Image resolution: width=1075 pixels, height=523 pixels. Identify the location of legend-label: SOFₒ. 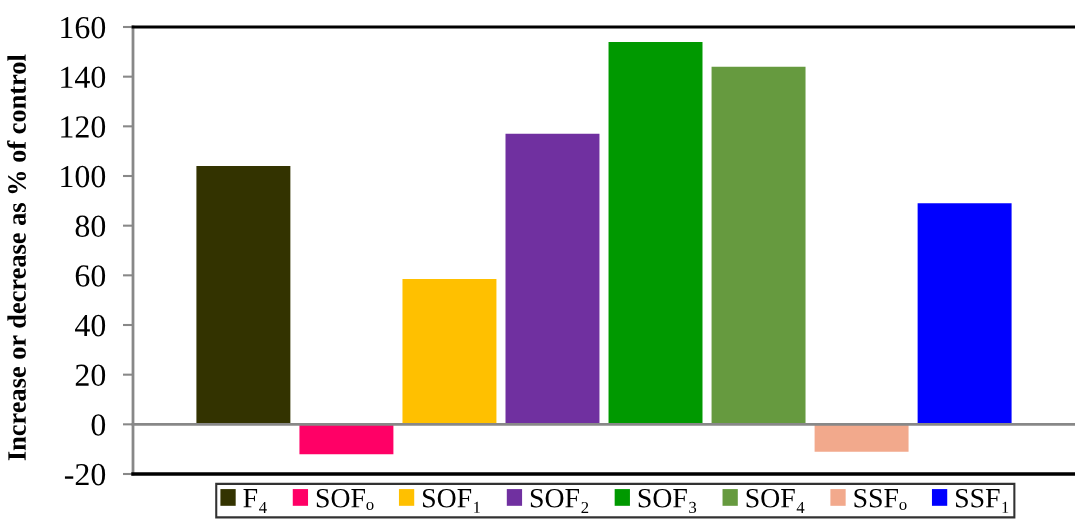
(345, 499).